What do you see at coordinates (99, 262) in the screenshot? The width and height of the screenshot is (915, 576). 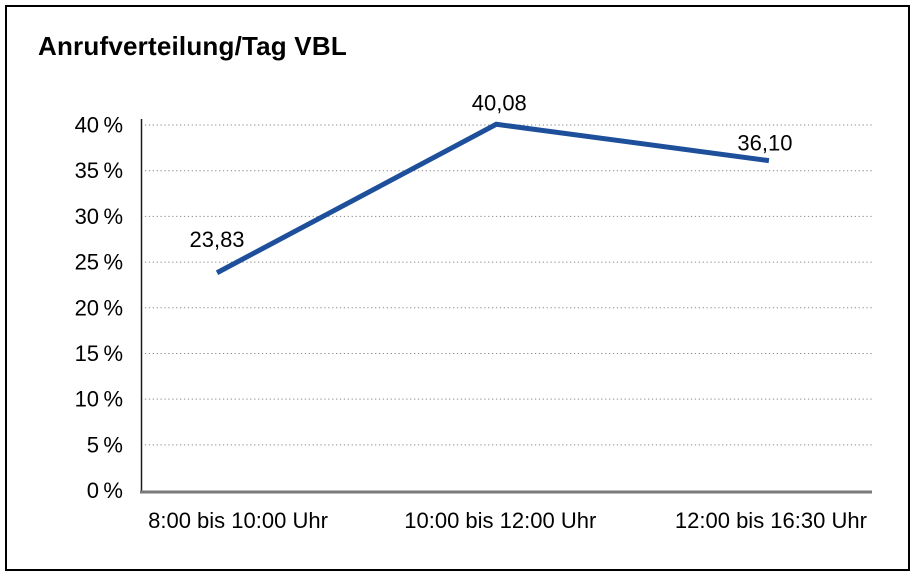 I see `y-tick-label: 25 %` at bounding box center [99, 262].